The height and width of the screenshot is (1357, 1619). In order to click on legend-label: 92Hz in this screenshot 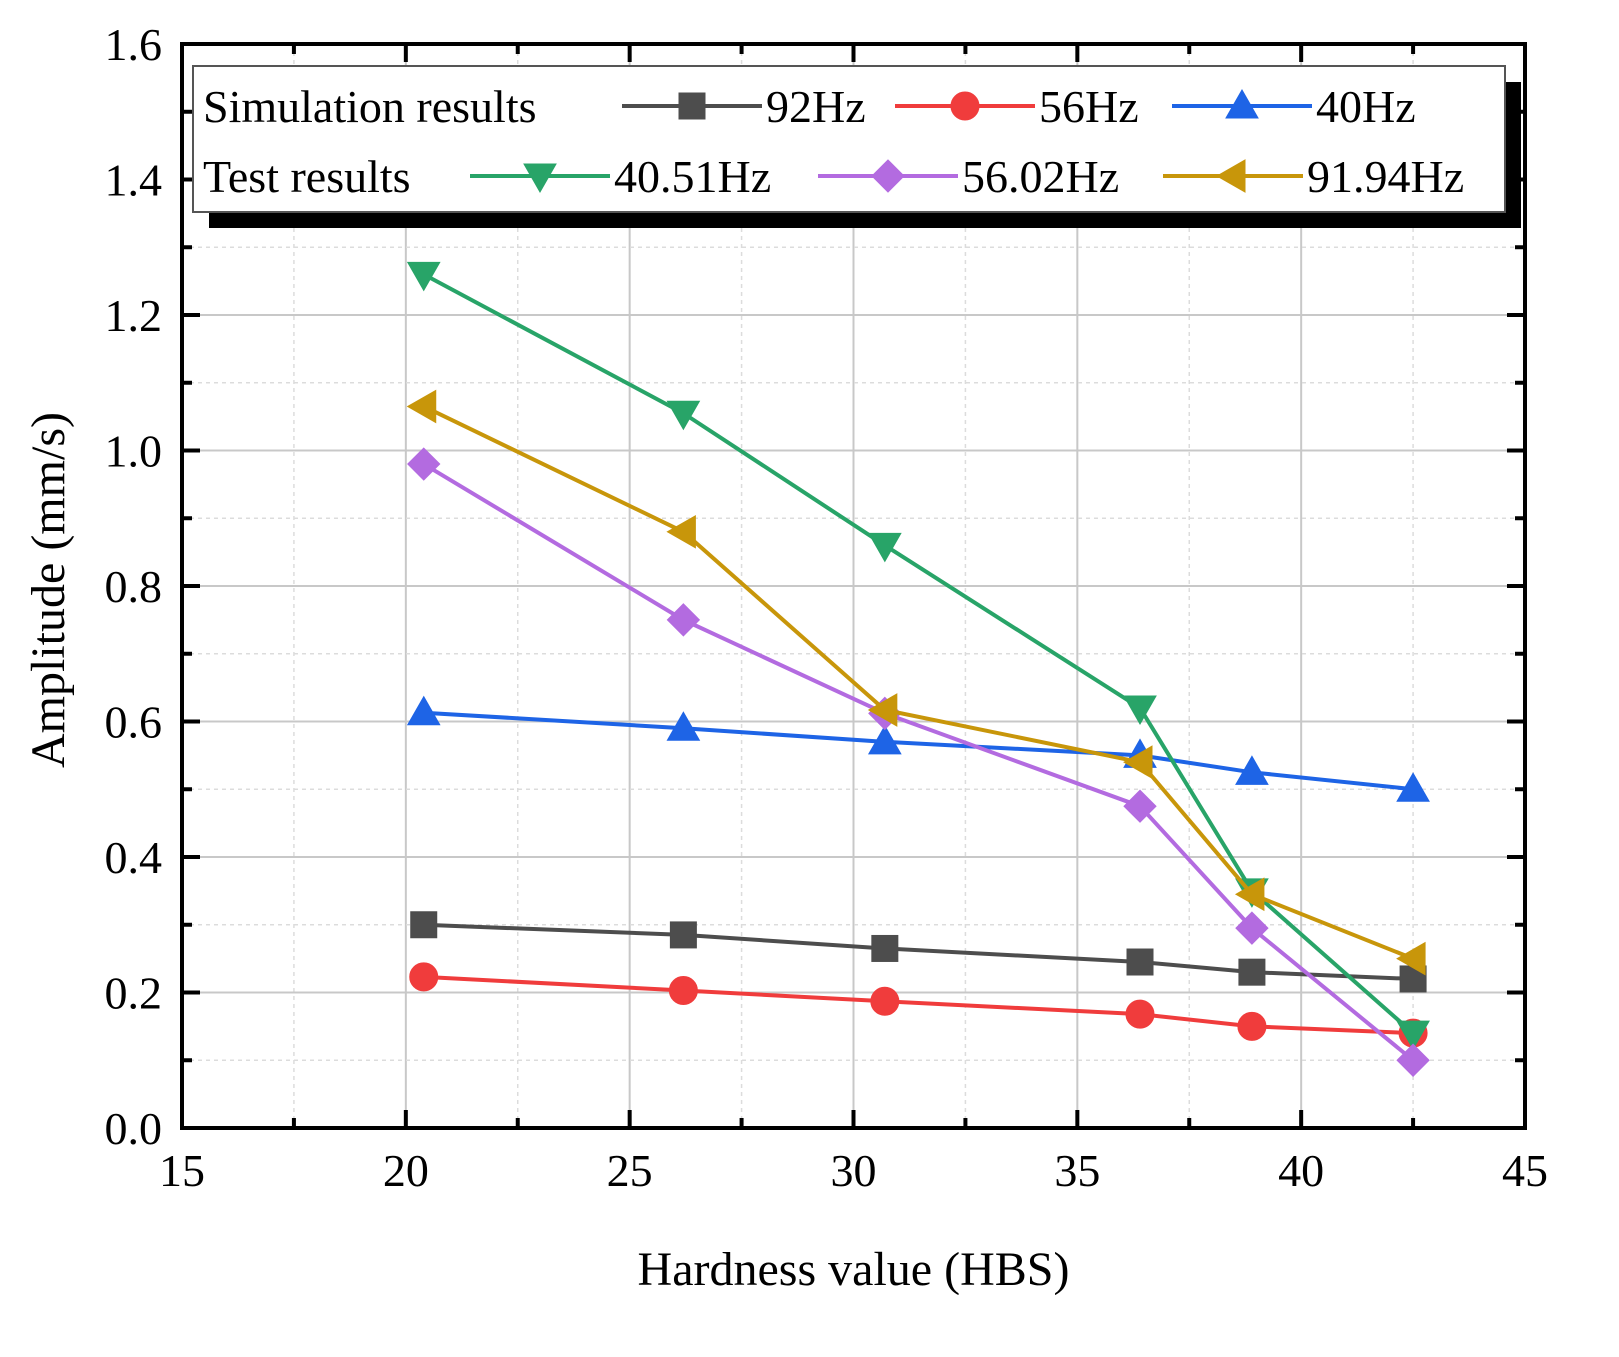, I will do `click(816, 106)`.